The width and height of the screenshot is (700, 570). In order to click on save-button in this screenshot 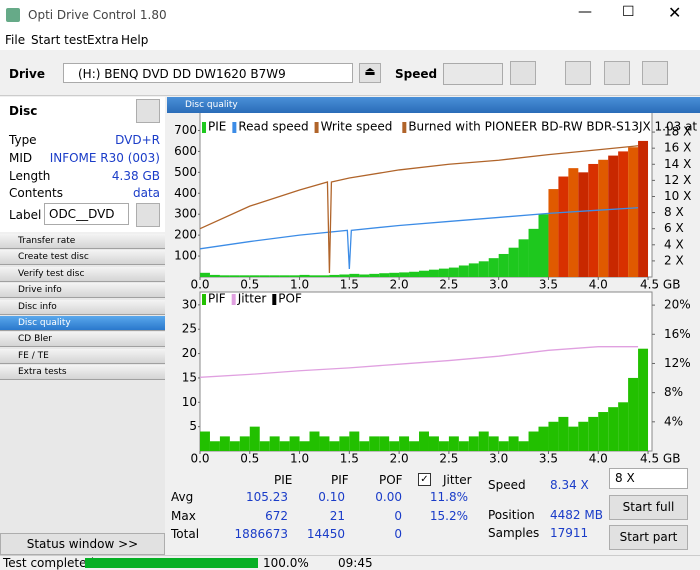, I will do `click(655, 73)`.